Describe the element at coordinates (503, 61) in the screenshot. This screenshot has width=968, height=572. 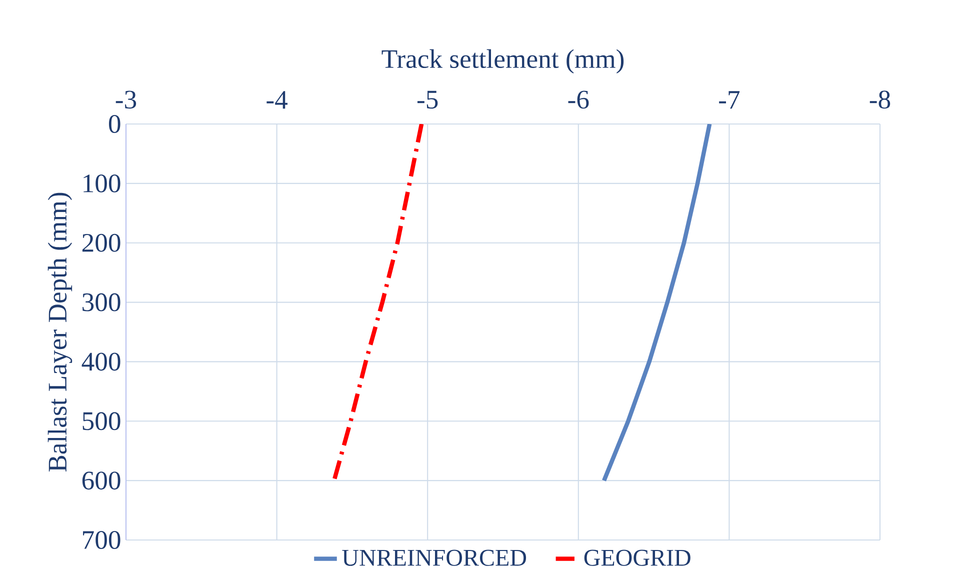
I see `x-axis-title: Track settlement (mm)` at that location.